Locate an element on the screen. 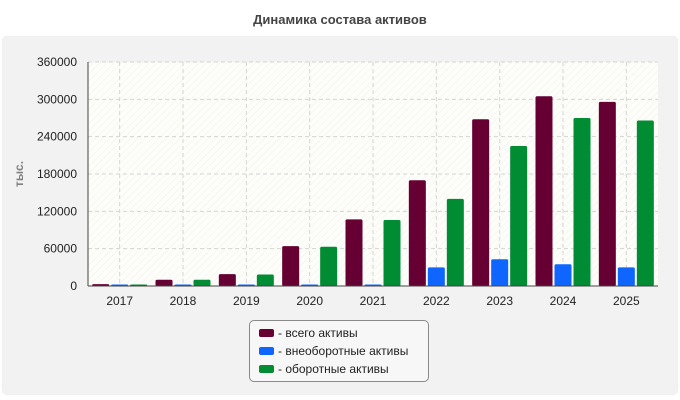 The image size is (680, 400). y-tick-label: 240000 is located at coordinates (57, 137).